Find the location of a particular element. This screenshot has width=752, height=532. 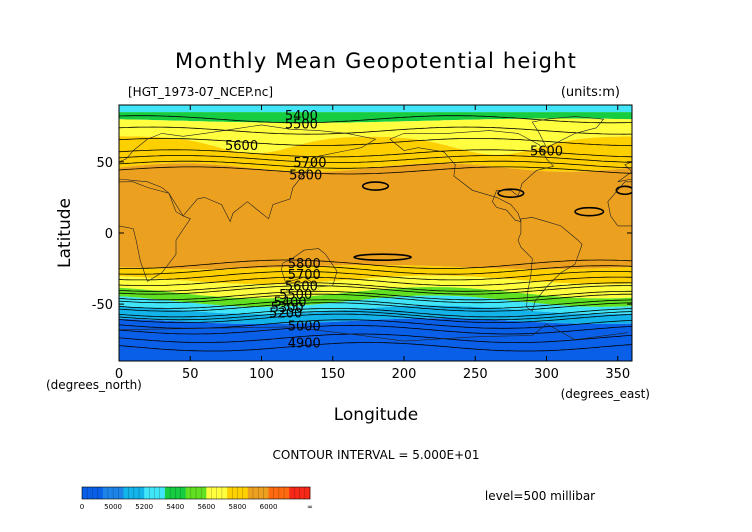

pressure-level-note: level=500 millibar is located at coordinates (540, 496).